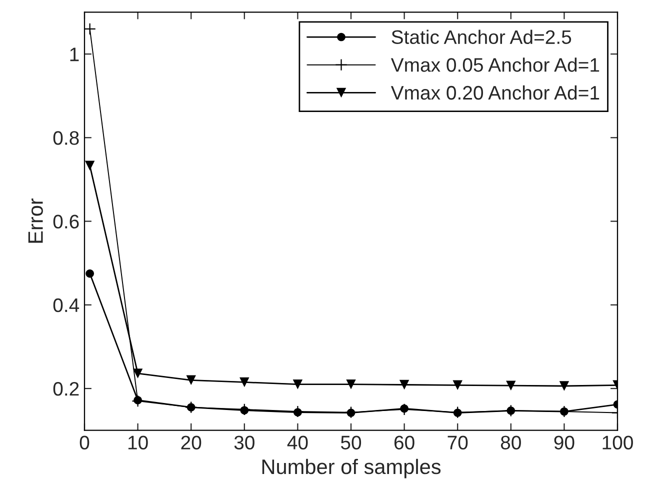  Describe the element at coordinates (244, 443) in the screenshot. I see `x-tick-label: 30` at that location.